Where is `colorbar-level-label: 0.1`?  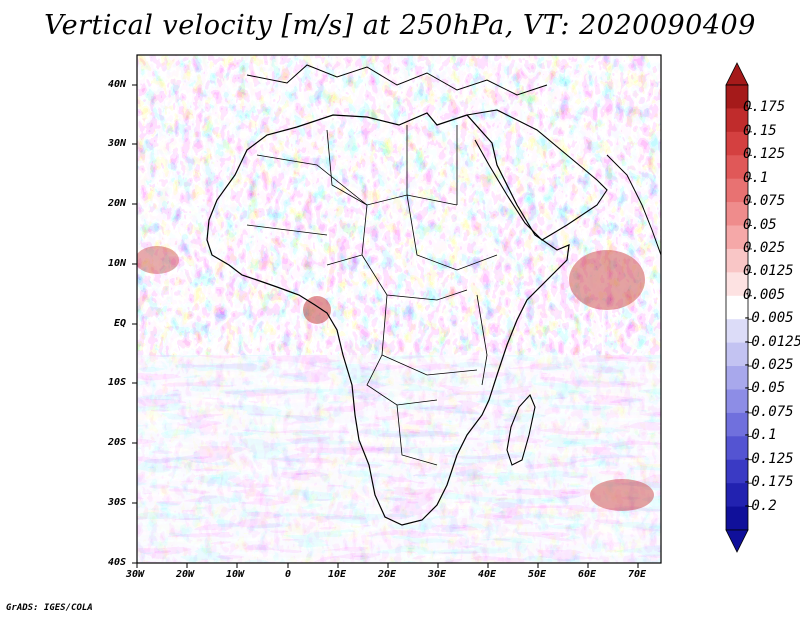 colorbar-level-label: 0.1 is located at coordinates (756, 177).